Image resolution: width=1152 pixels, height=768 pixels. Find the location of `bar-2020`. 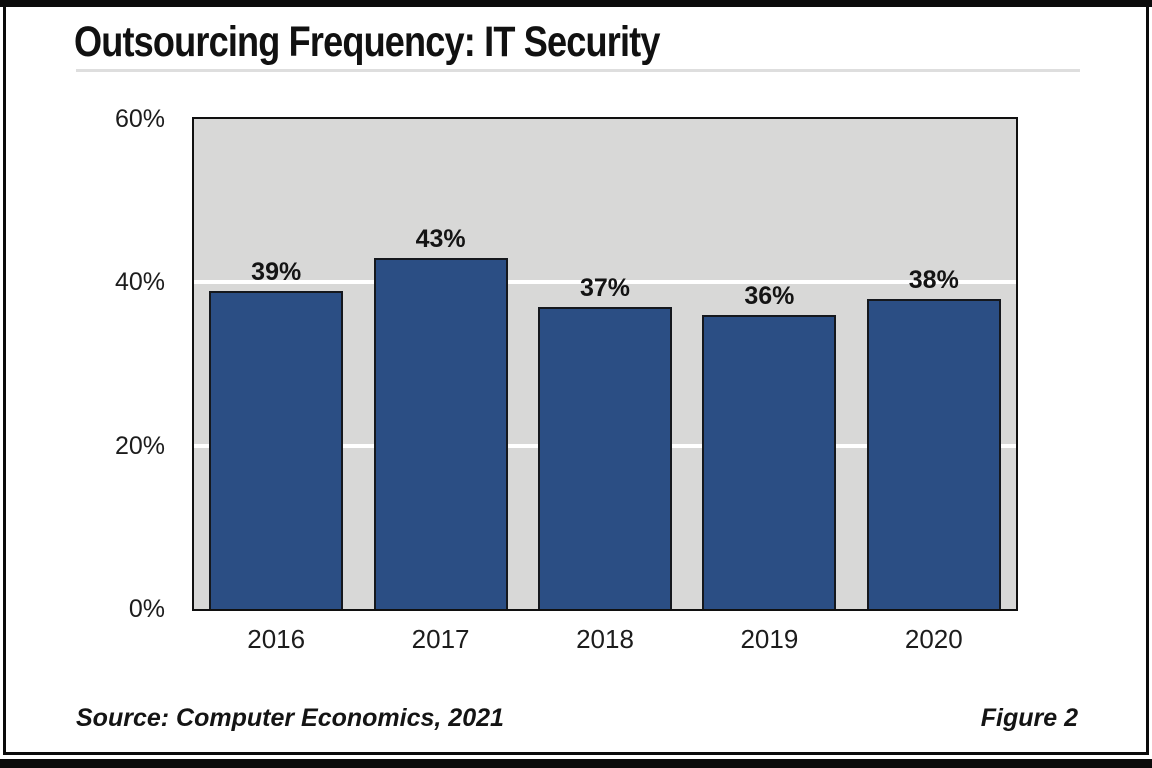

bar-2020 is located at coordinates (933, 453).